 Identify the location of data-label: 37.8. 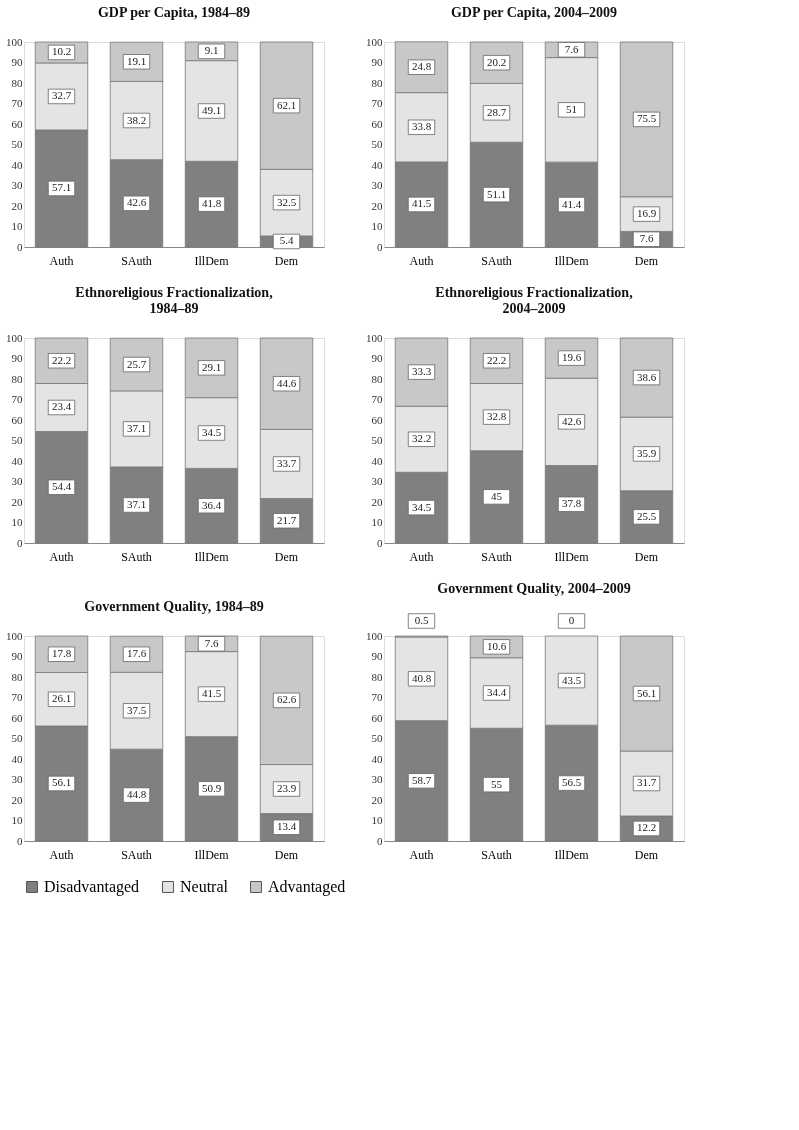
(571, 503).